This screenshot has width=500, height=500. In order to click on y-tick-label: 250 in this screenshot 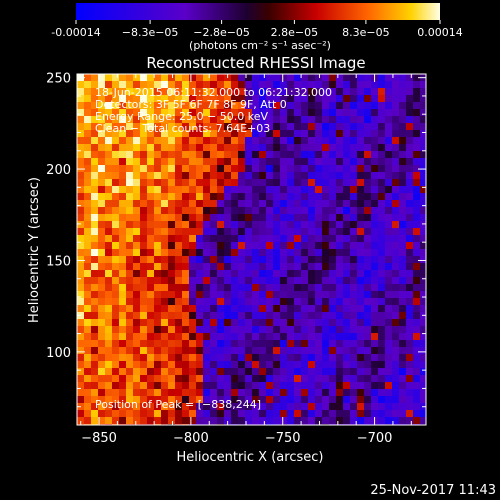, I will do `click(58, 79)`.